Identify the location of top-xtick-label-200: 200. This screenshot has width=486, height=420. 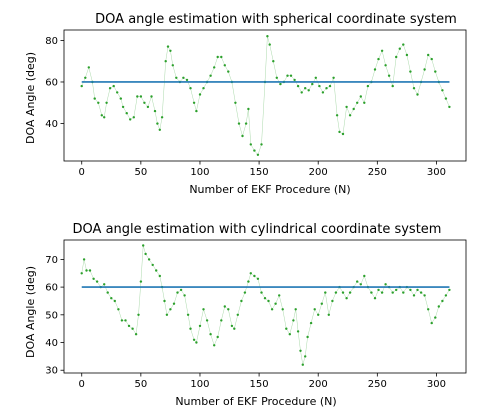
(318, 172).